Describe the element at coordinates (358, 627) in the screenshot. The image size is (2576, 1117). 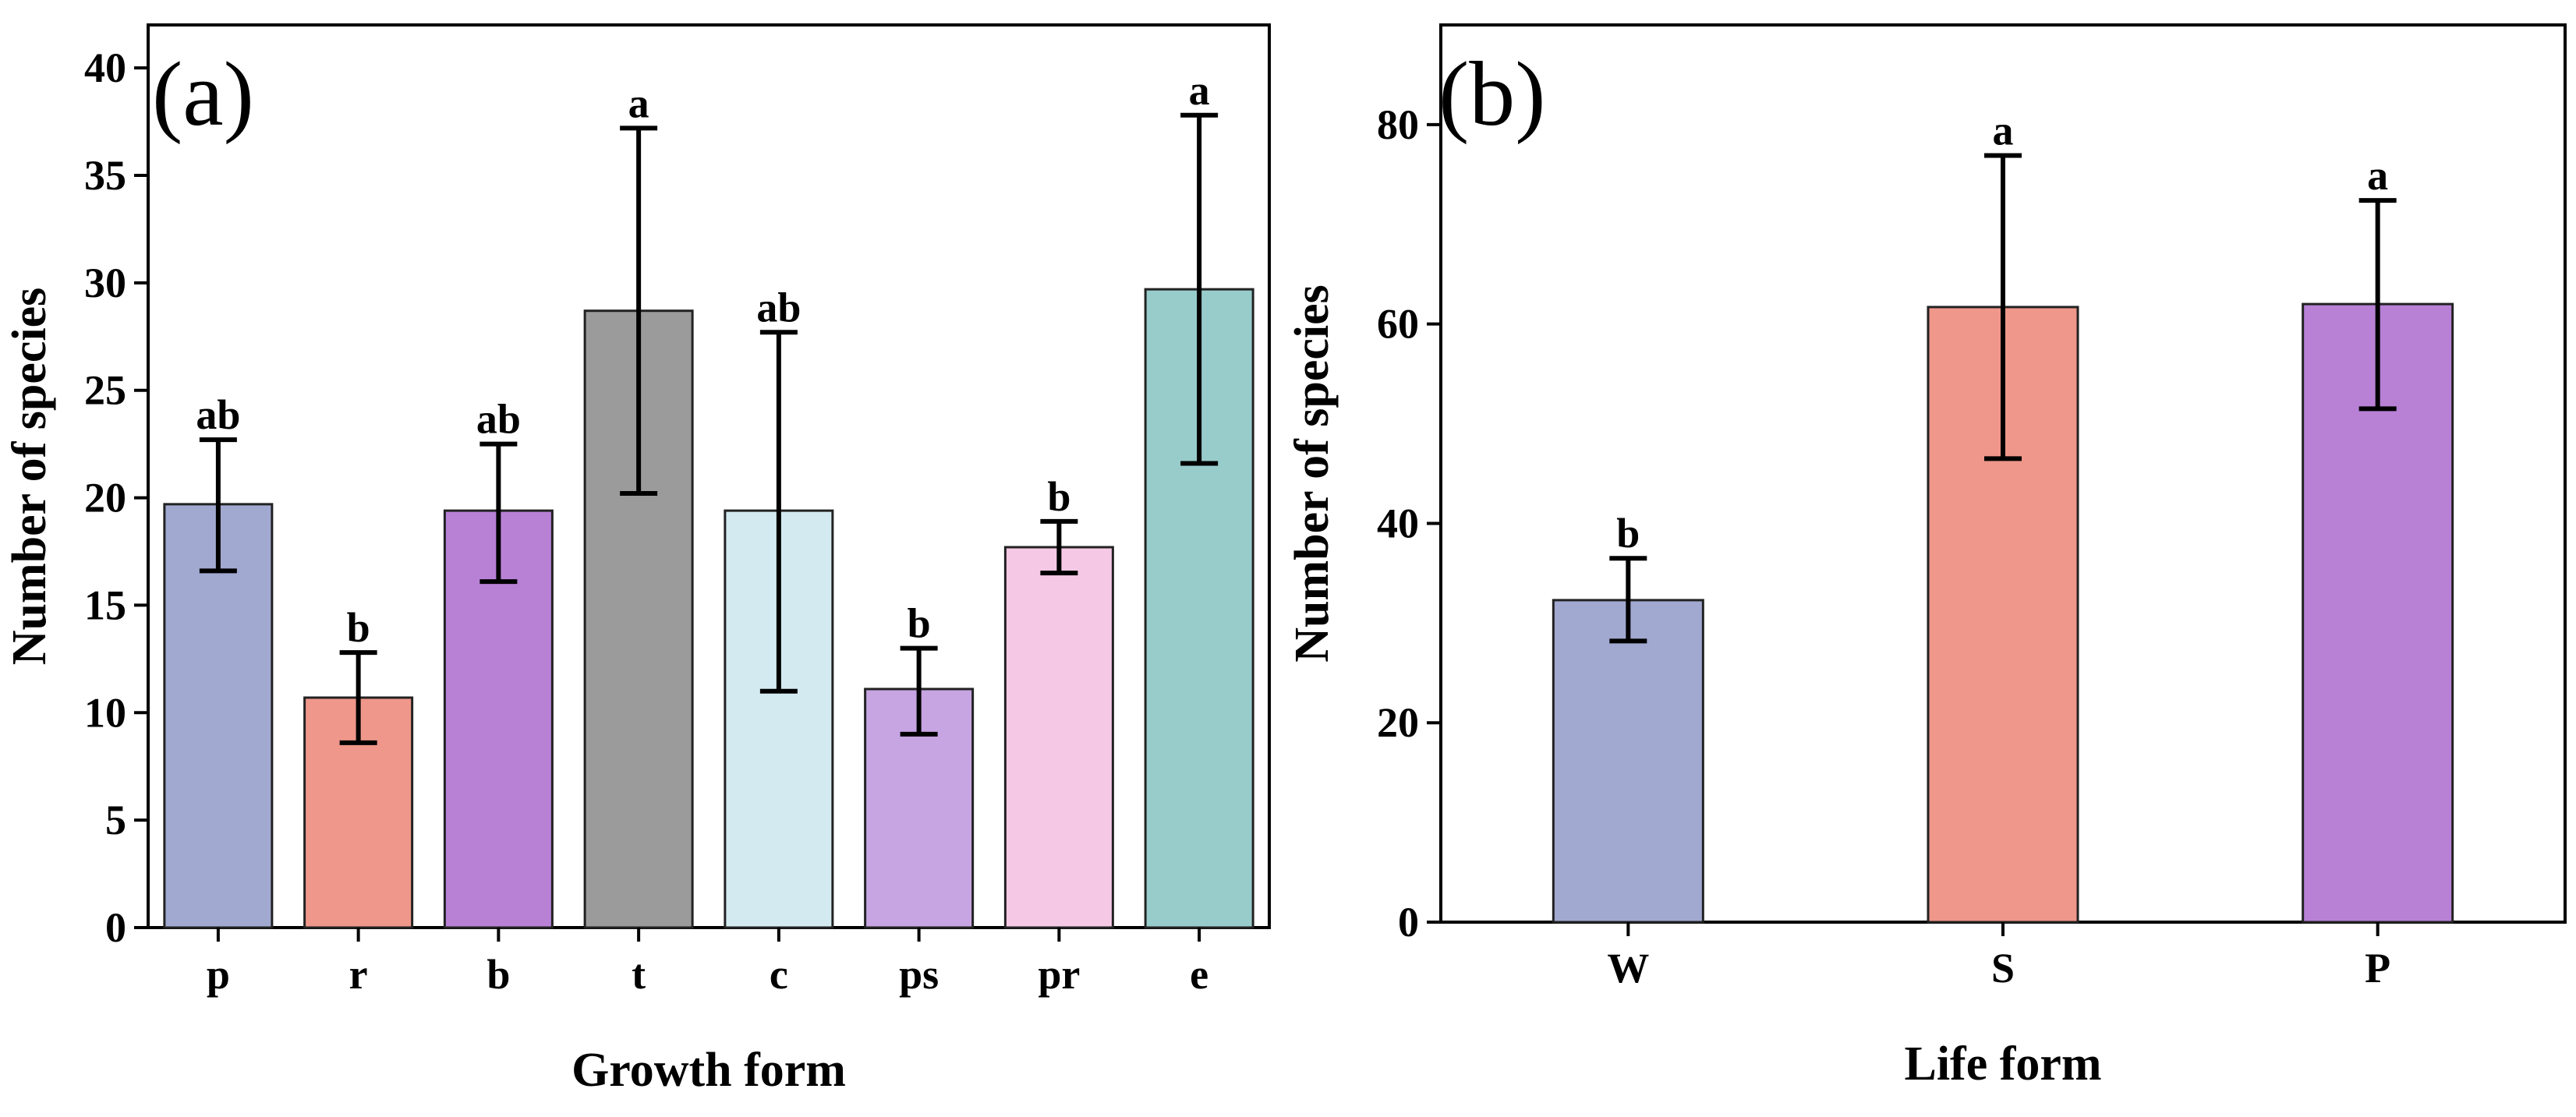
I see `panel-a-significance-r: b` at that location.